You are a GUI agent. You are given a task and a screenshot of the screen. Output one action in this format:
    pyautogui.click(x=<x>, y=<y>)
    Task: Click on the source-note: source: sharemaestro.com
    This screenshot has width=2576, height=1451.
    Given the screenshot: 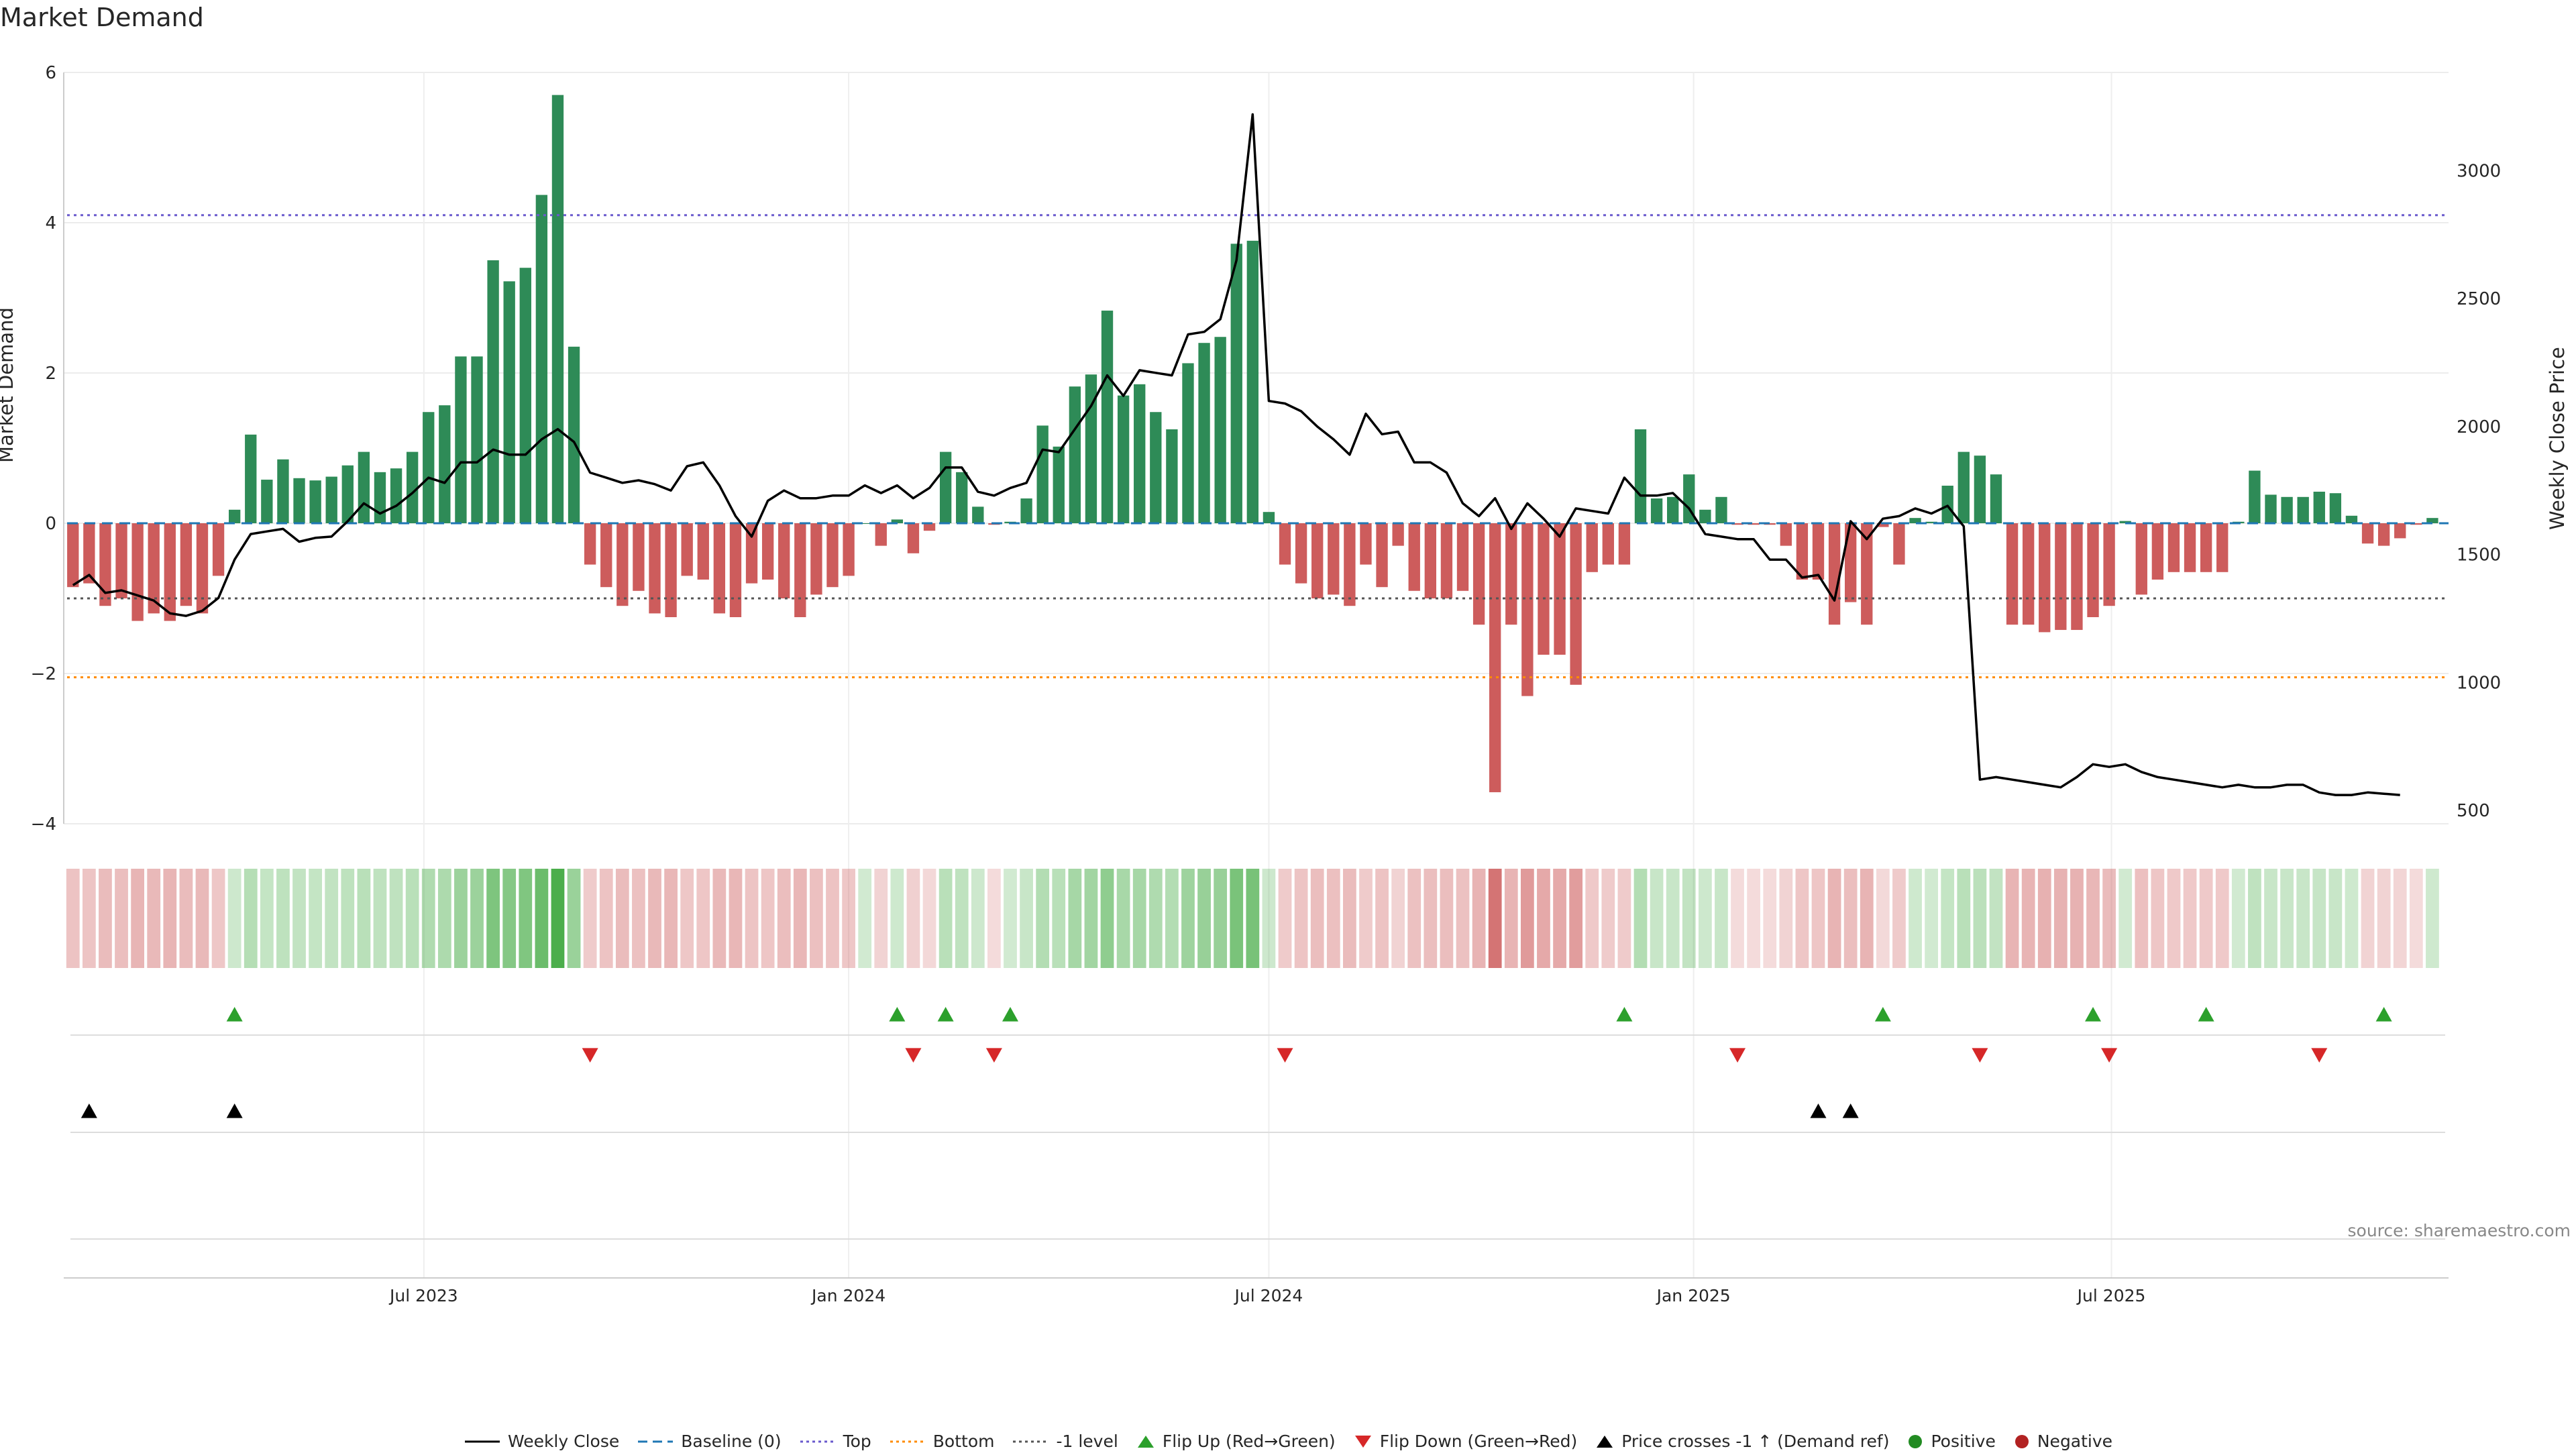 What is the action you would take?
    pyautogui.click(x=2459, y=1230)
    